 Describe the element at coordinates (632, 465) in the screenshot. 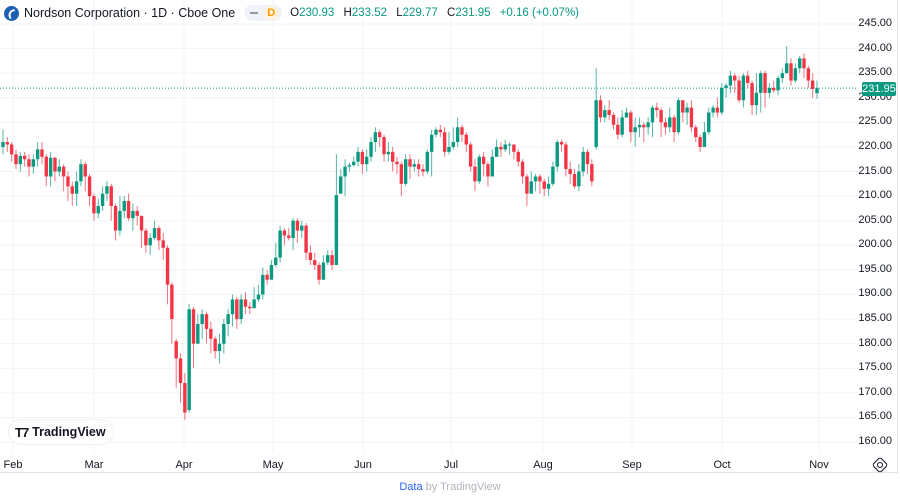

I see `time-tick: Sep` at that location.